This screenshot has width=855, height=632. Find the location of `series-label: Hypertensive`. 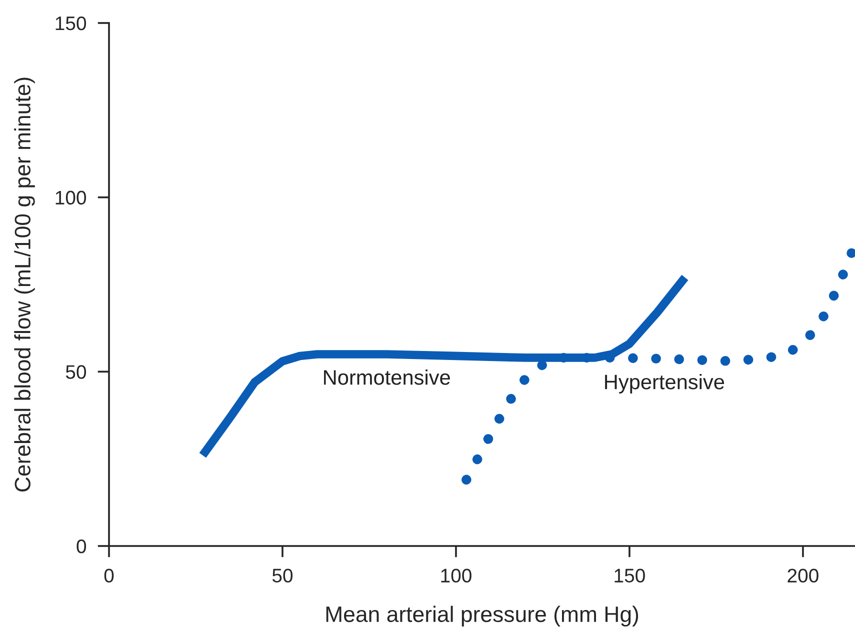

series-label: Hypertensive is located at coordinates (664, 384).